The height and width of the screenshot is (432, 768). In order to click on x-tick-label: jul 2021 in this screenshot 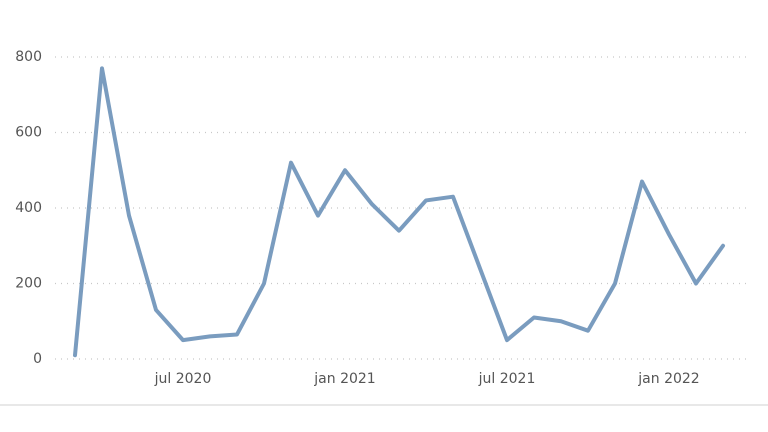, I will do `click(507, 379)`.